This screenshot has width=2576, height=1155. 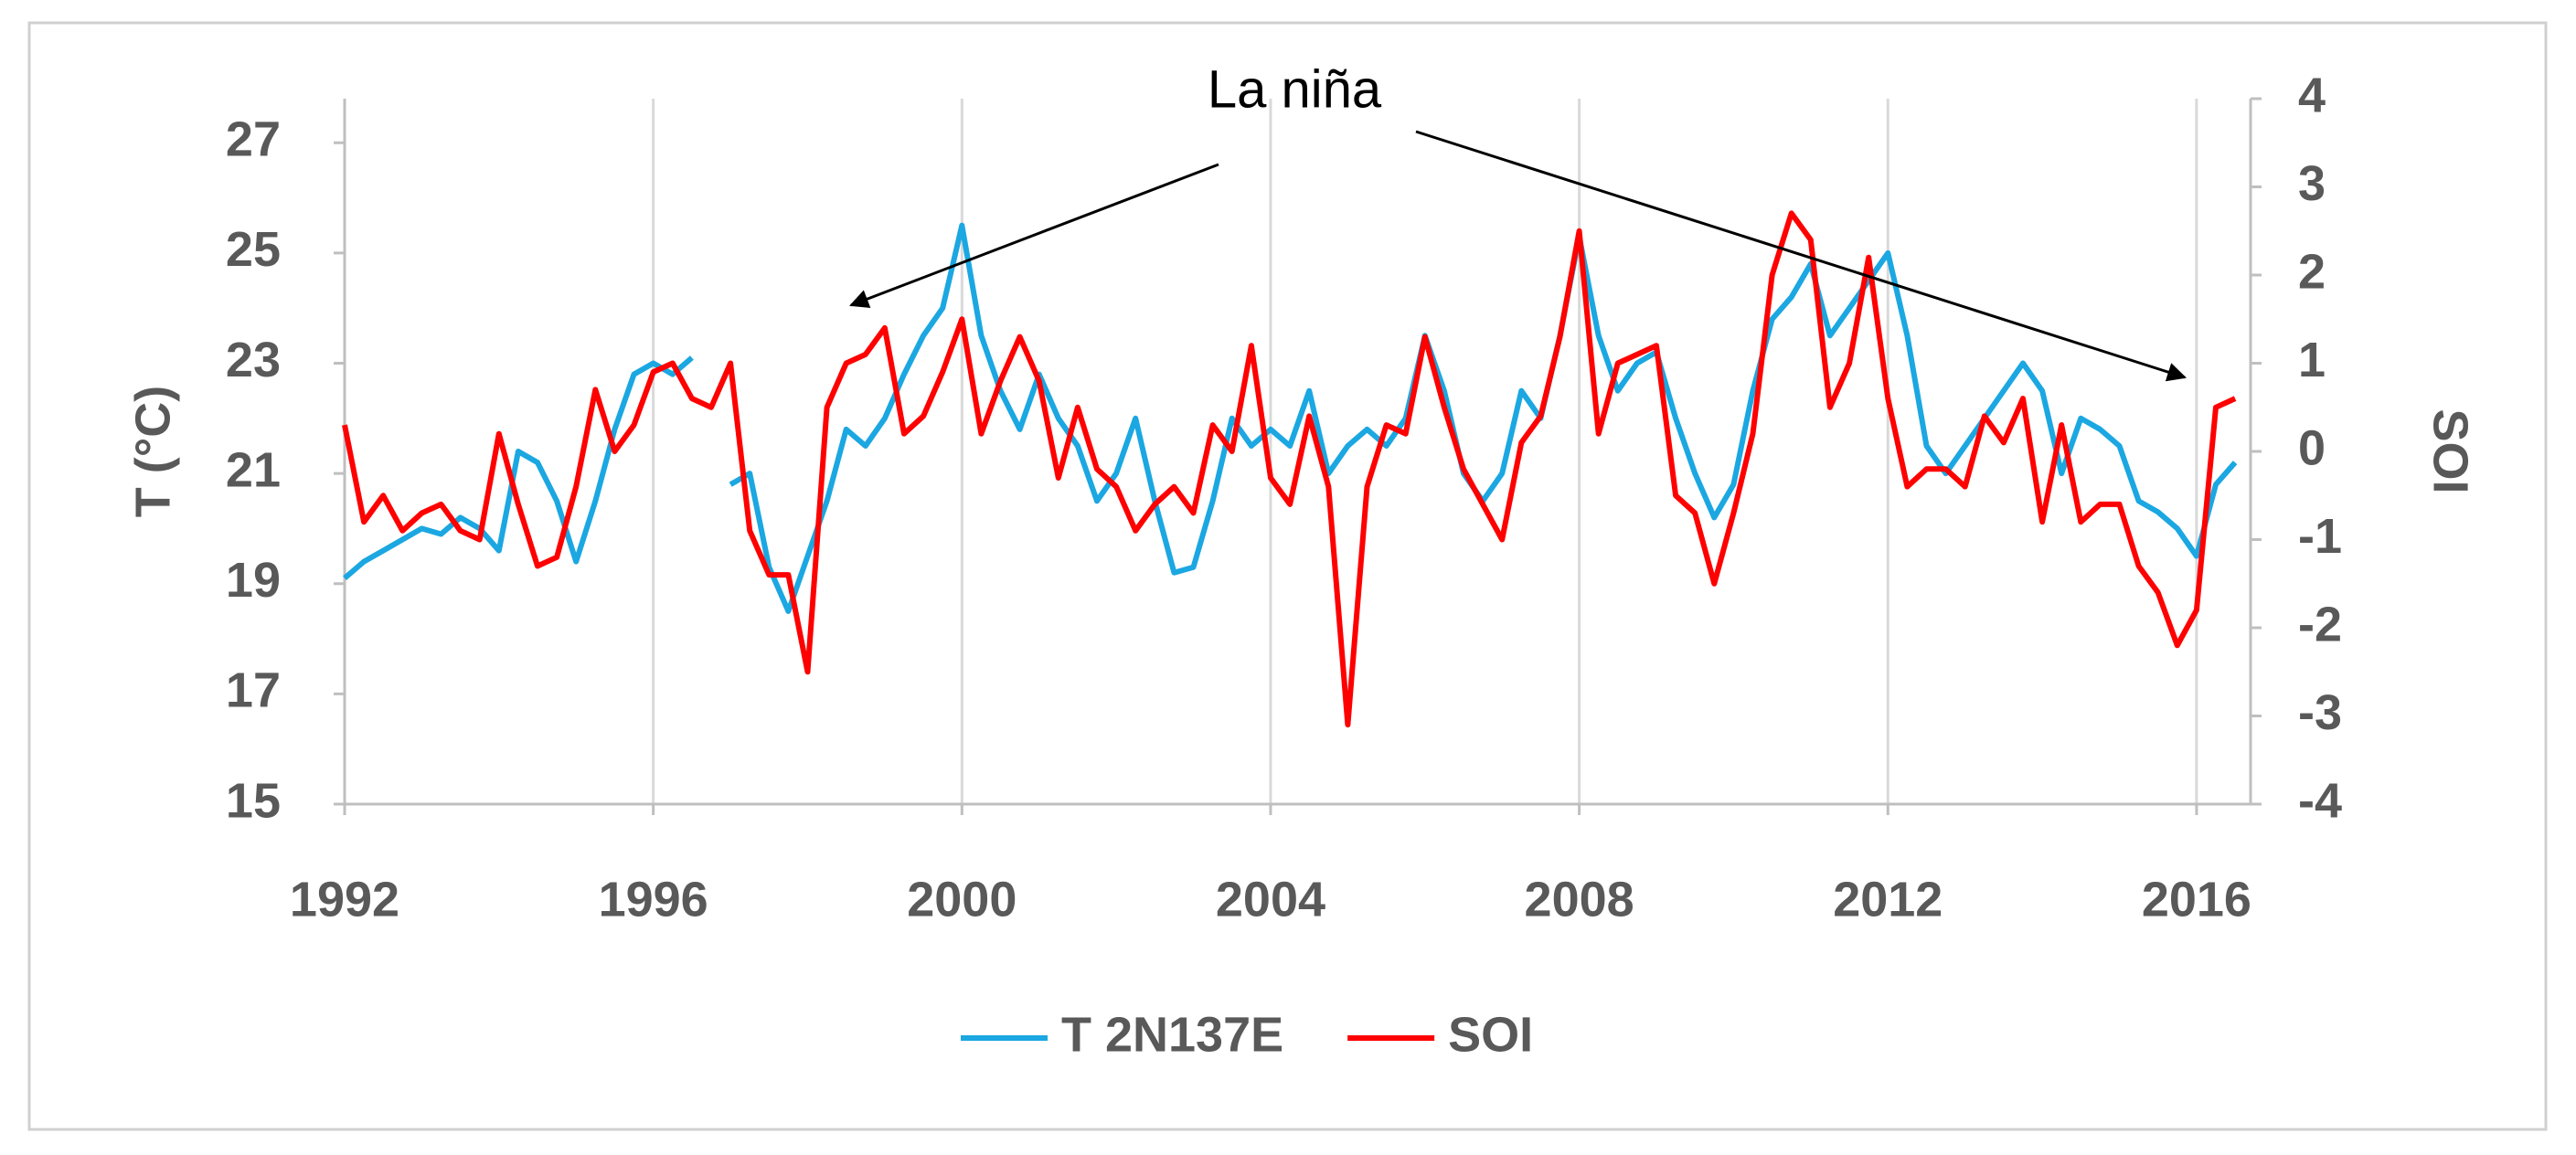 I want to click on y2-tick-label: -4, so click(x=2320, y=801).